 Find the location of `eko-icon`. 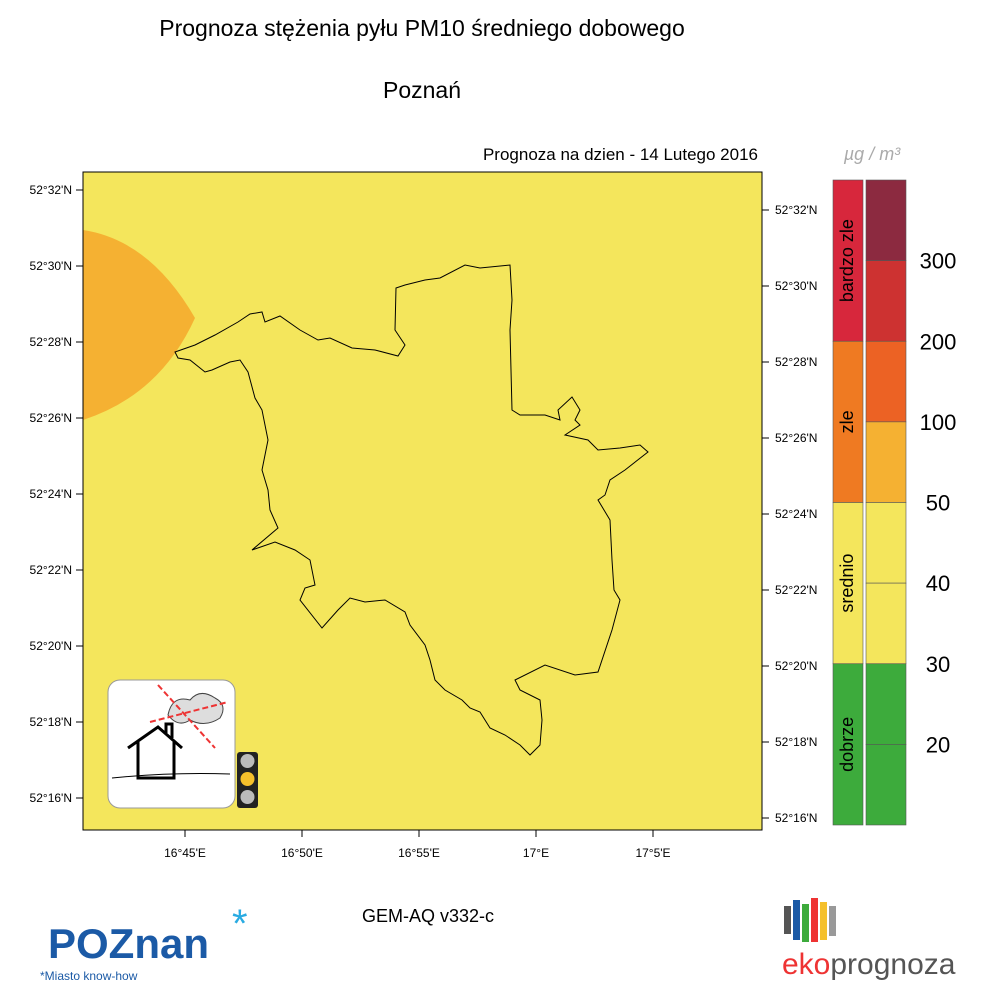

eko-icon is located at coordinates (810, 920).